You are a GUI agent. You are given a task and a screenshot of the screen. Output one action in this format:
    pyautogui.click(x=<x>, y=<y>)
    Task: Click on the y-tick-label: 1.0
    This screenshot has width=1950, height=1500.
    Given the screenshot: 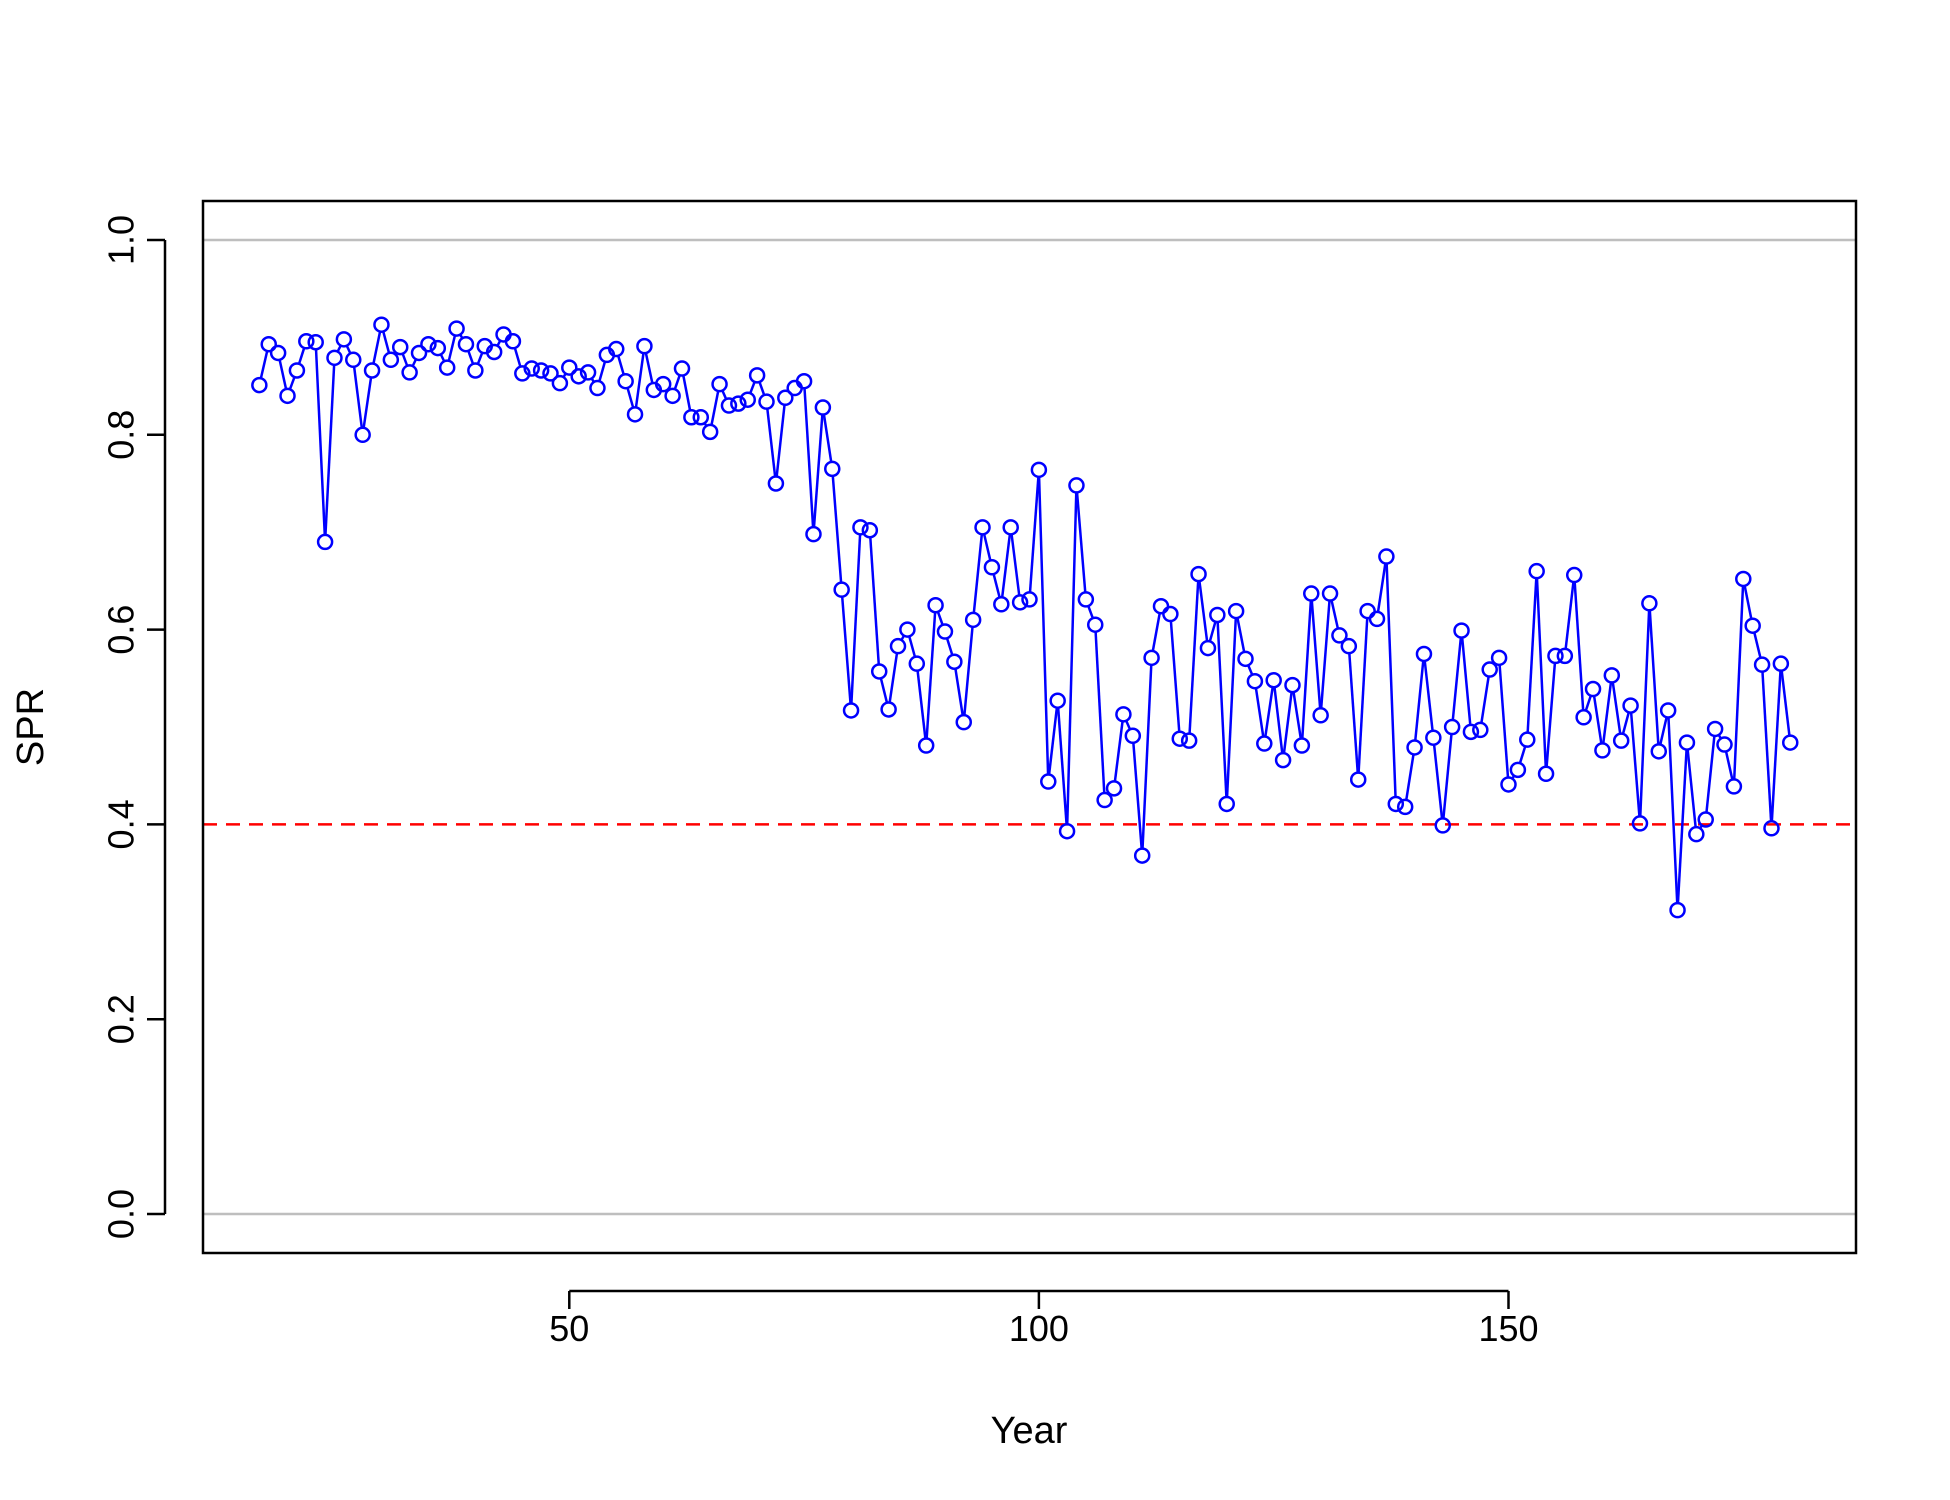 What is the action you would take?
    pyautogui.click(x=121, y=240)
    